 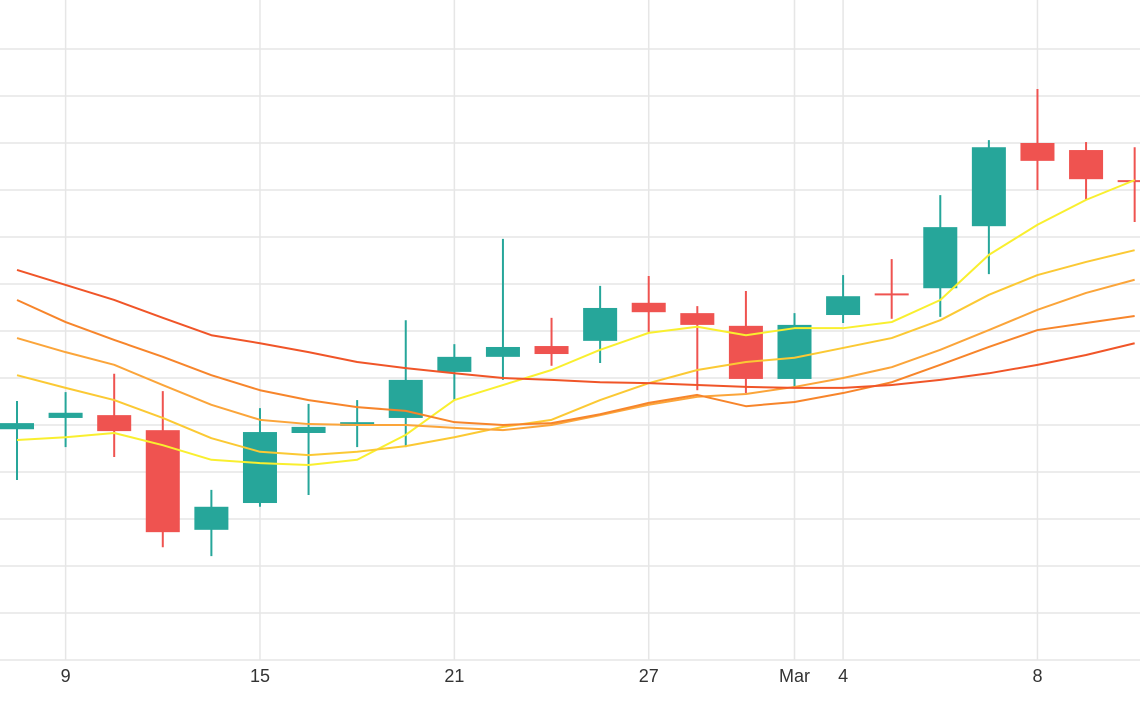 What do you see at coordinates (794, 676) in the screenshot?
I see `x-tick-label: Mar` at bounding box center [794, 676].